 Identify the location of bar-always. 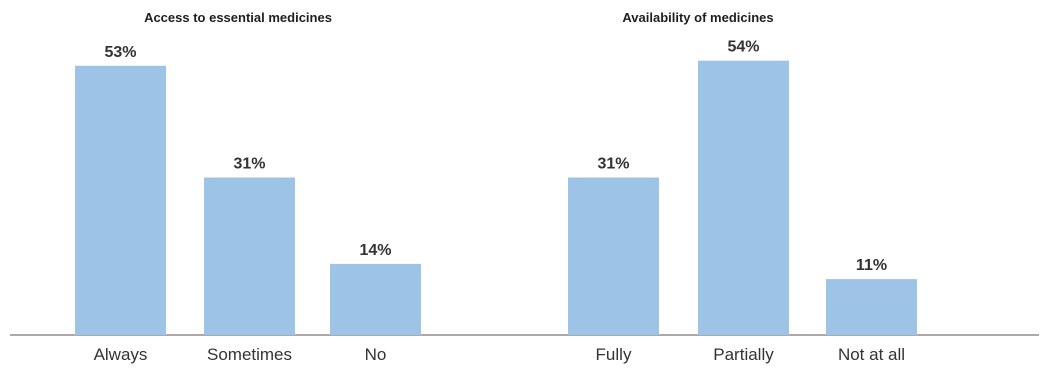
(120, 200).